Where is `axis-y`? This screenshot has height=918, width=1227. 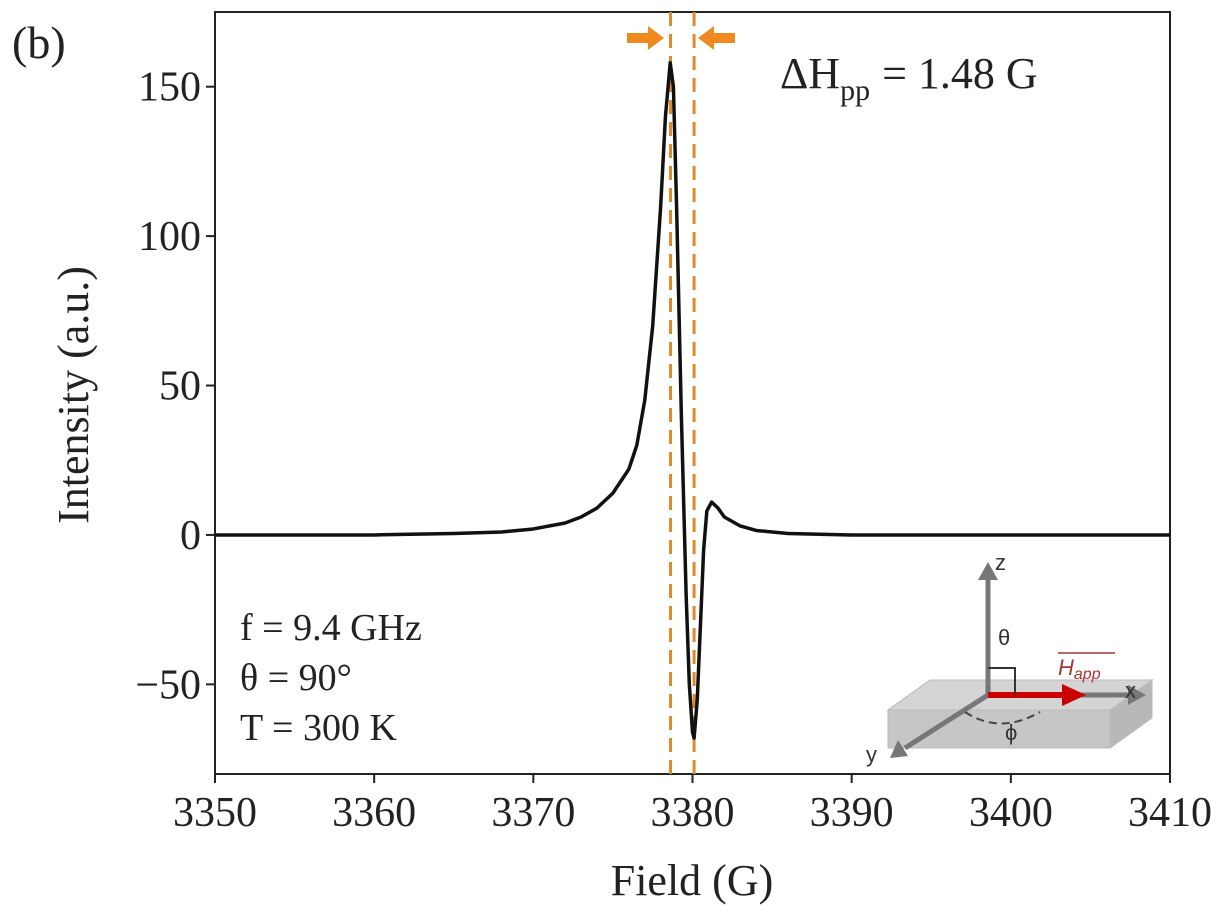 axis-y is located at coordinates (946, 721).